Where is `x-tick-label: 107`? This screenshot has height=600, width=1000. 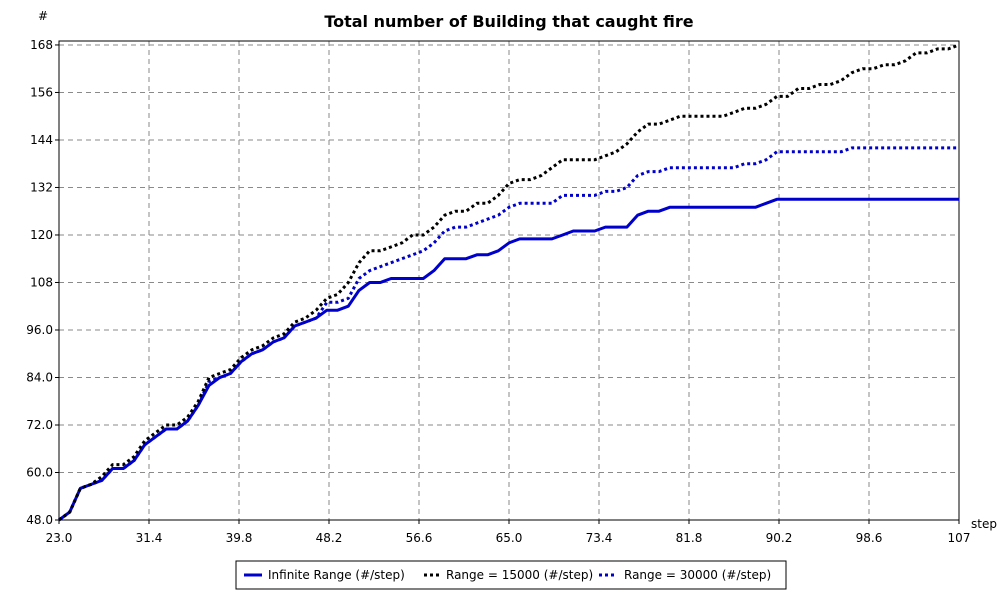
x-tick-label: 107 is located at coordinates (959, 538).